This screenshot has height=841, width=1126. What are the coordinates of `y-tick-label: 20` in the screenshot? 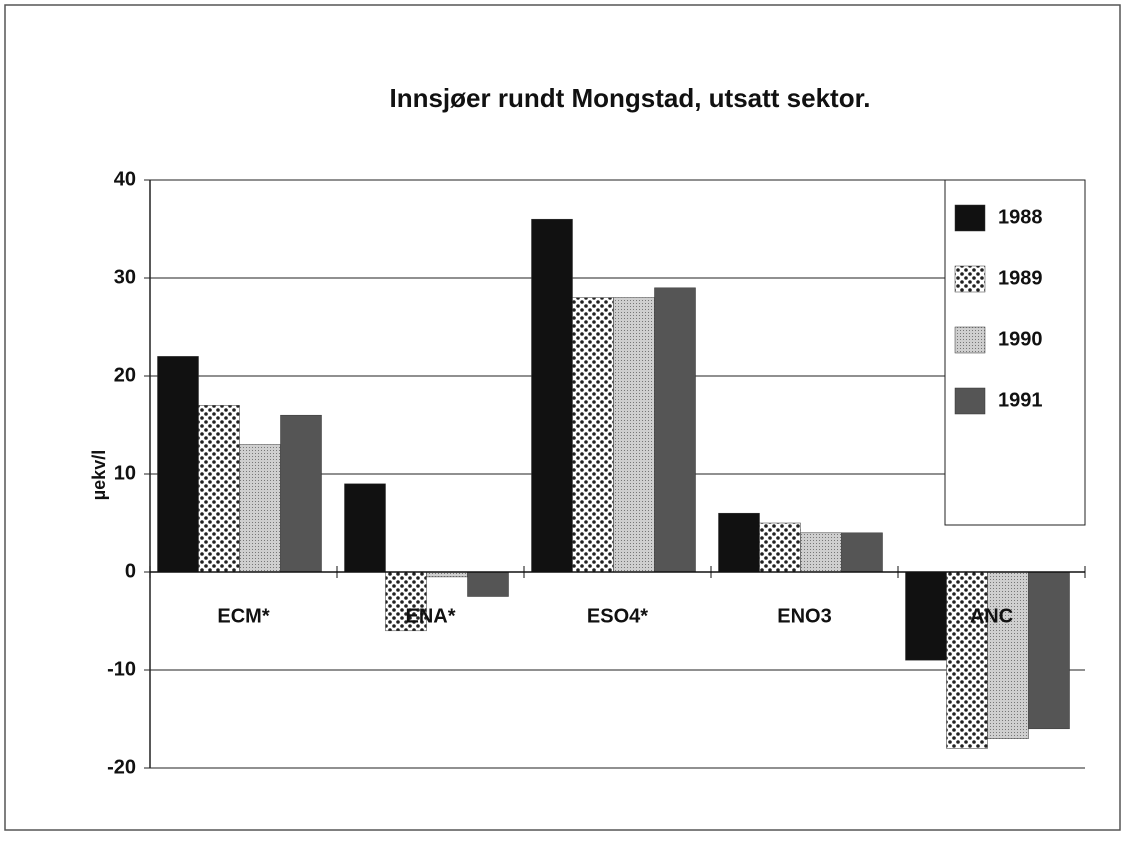 It's located at (125, 375).